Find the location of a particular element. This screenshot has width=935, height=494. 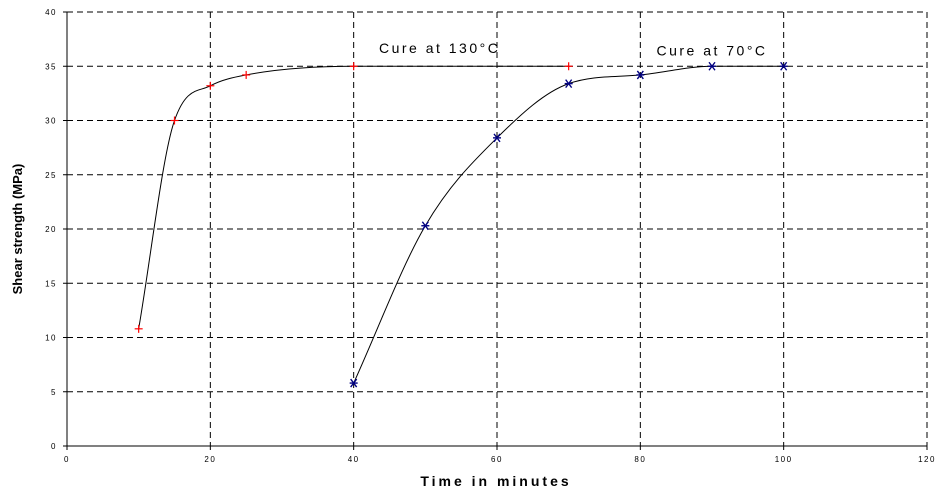

y-tick-label-10: 10 is located at coordinates (51, 338).